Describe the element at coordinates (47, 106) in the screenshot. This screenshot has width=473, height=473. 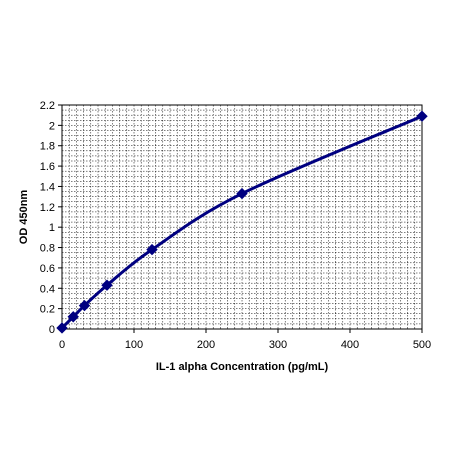
I see `y-tick-label: 2.2` at that location.